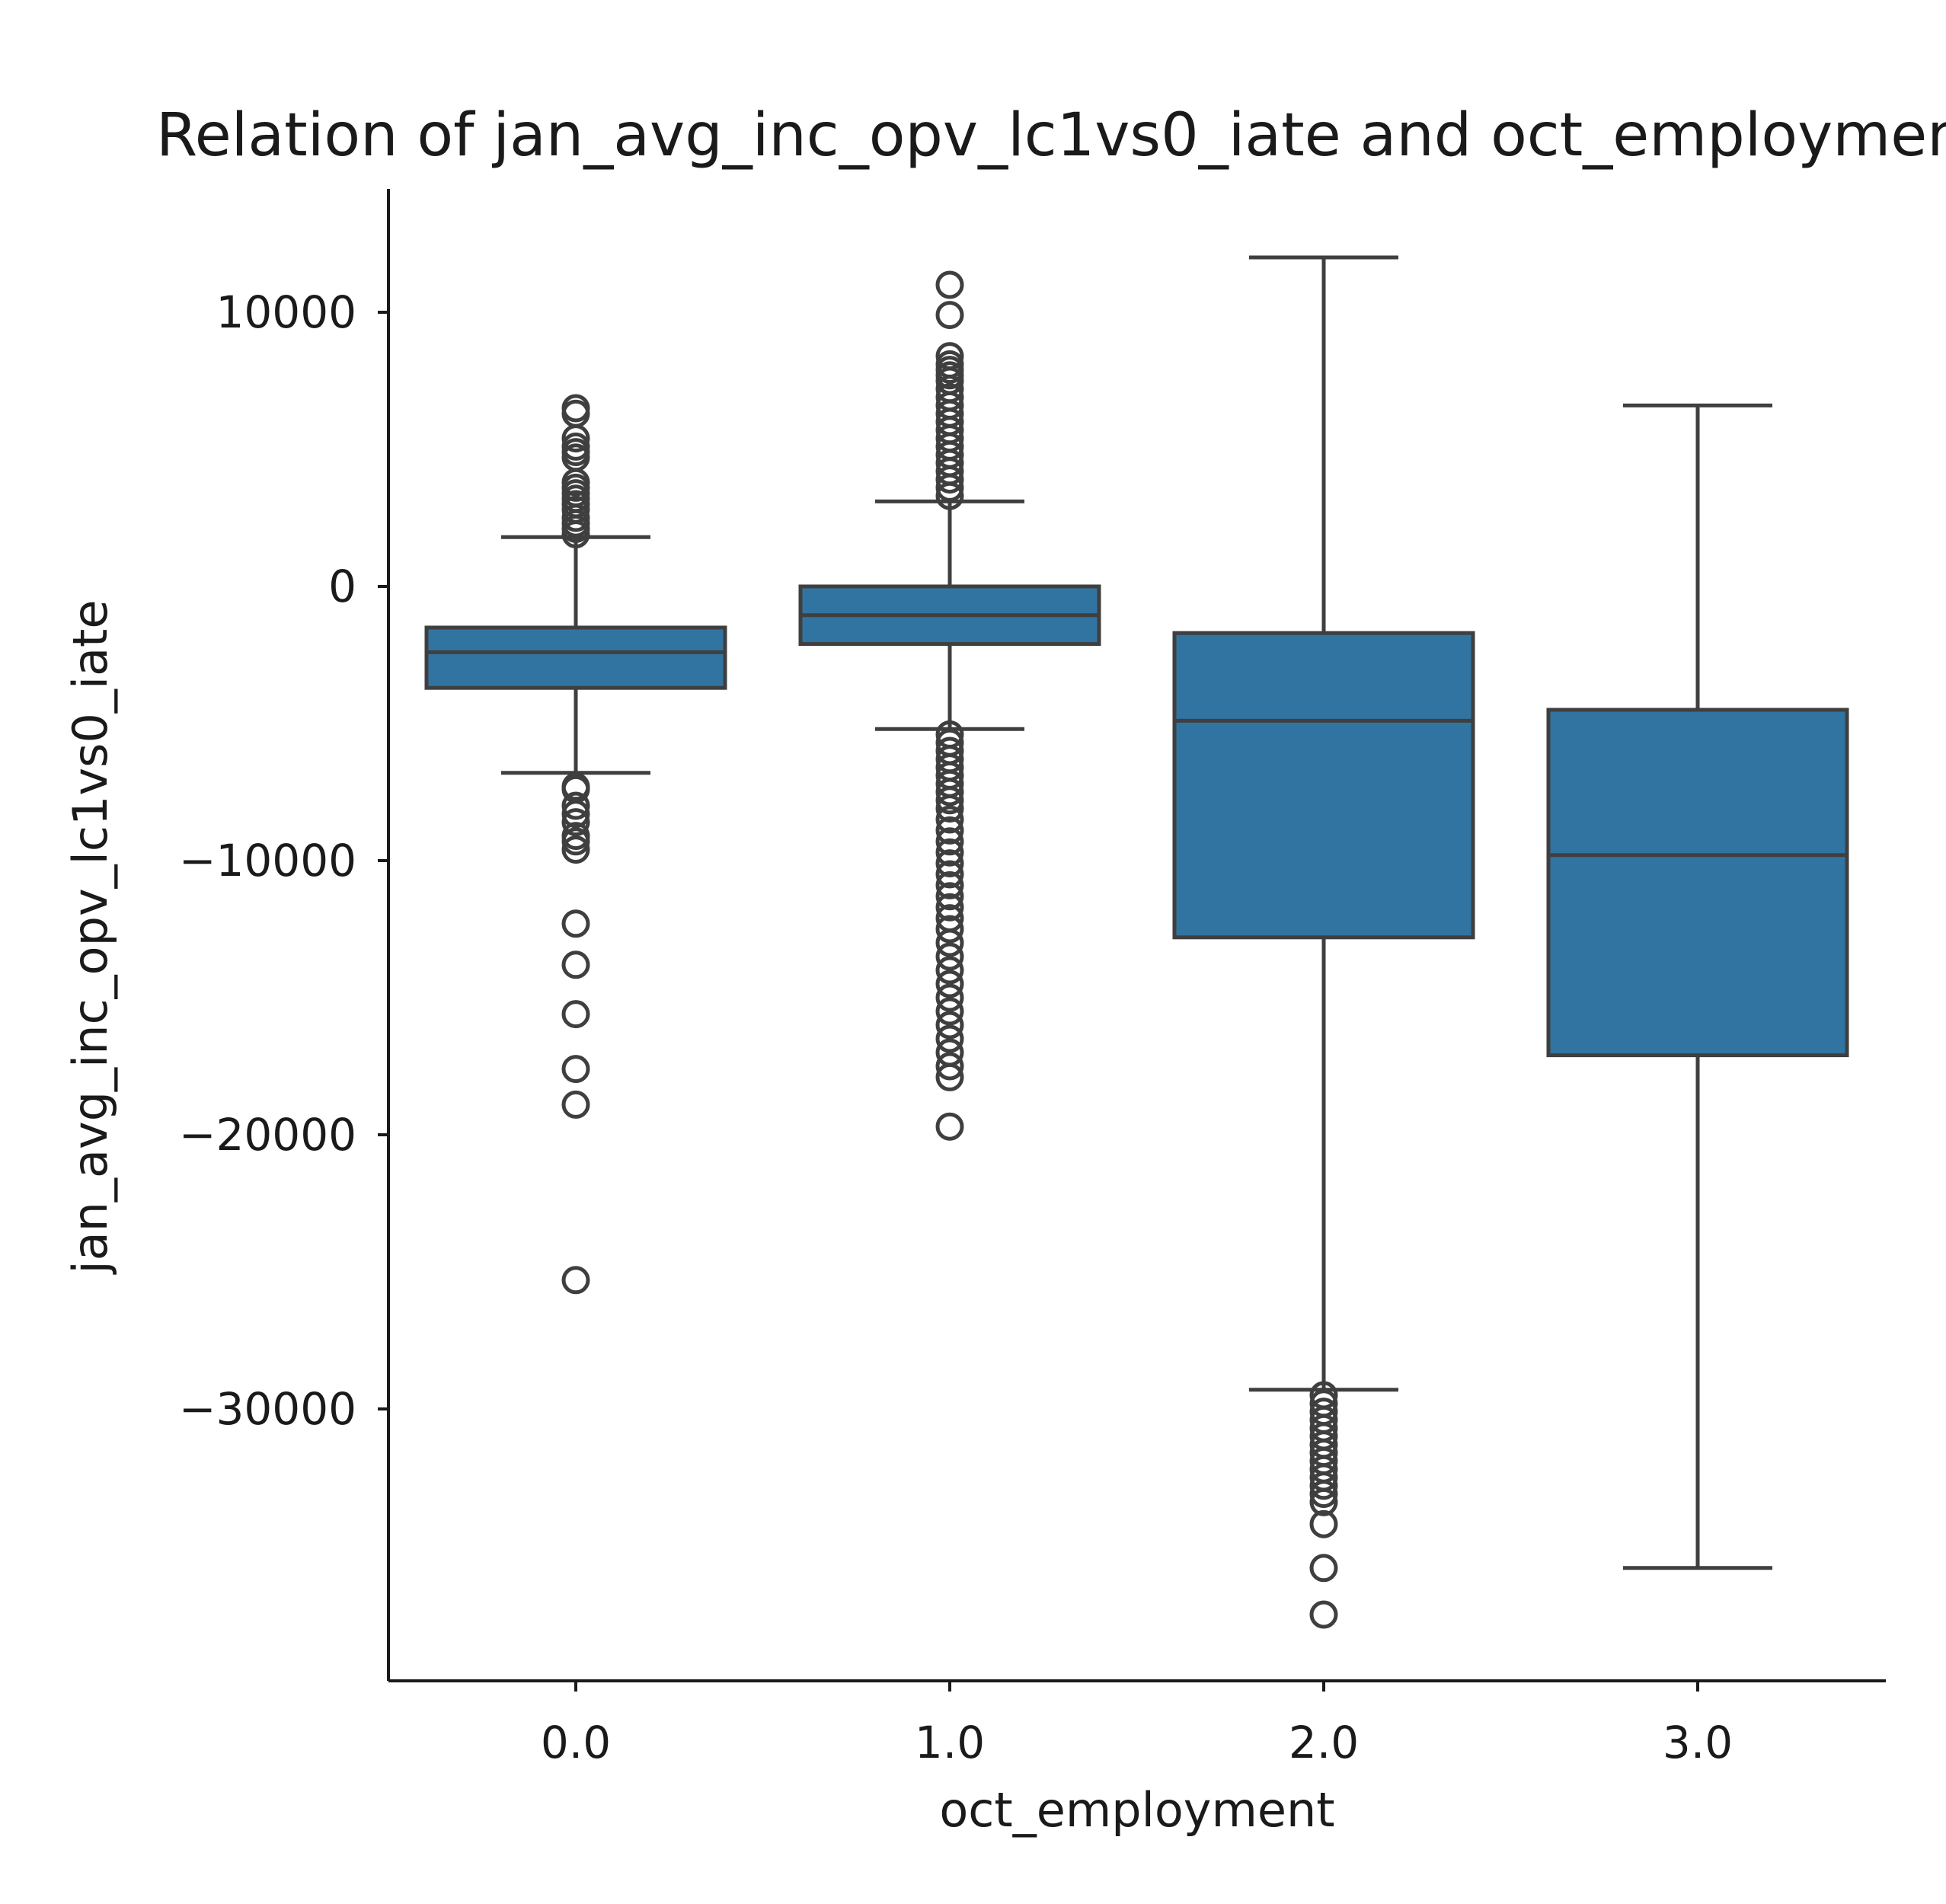 Image resolution: width=1946 pixels, height=1904 pixels. What do you see at coordinates (267, 861) in the screenshot?
I see `y-tick-label: −10000` at bounding box center [267, 861].